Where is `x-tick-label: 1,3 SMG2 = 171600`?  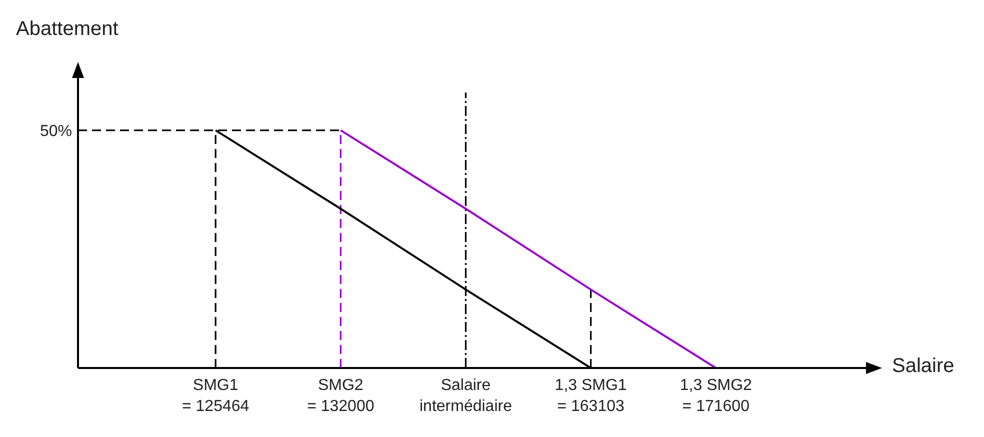
x-tick-label: 1,3 SMG2 = 171600 is located at coordinates (716, 396).